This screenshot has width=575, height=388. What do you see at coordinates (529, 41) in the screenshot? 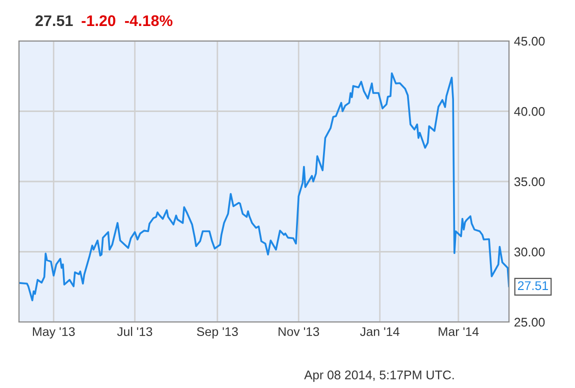
I see `y-tick-label: 45.00` at bounding box center [529, 41].